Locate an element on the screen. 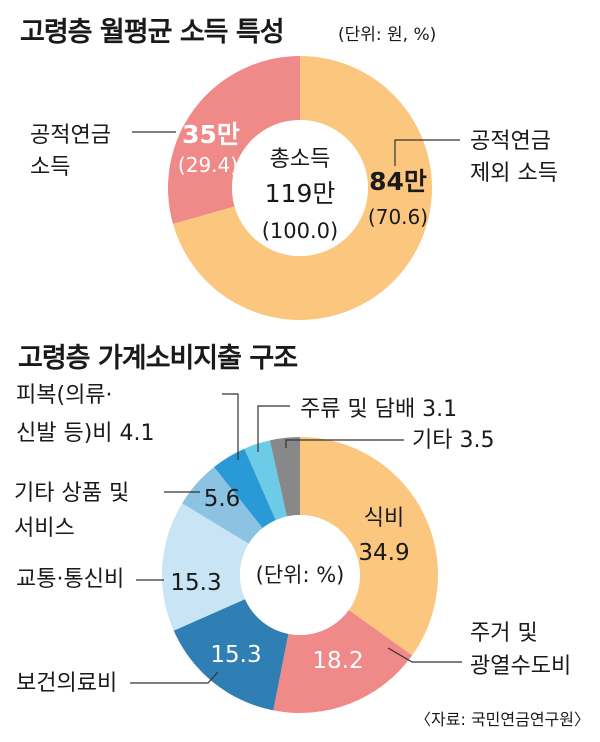  legend-pension-income-1: 공적연금 is located at coordinates (70, 135).